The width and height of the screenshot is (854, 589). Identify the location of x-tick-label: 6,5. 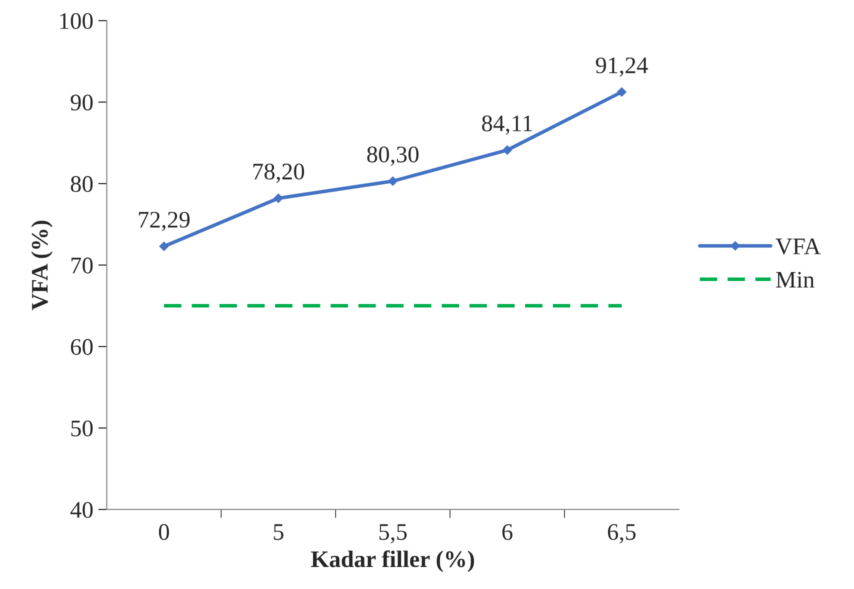
(622, 534).